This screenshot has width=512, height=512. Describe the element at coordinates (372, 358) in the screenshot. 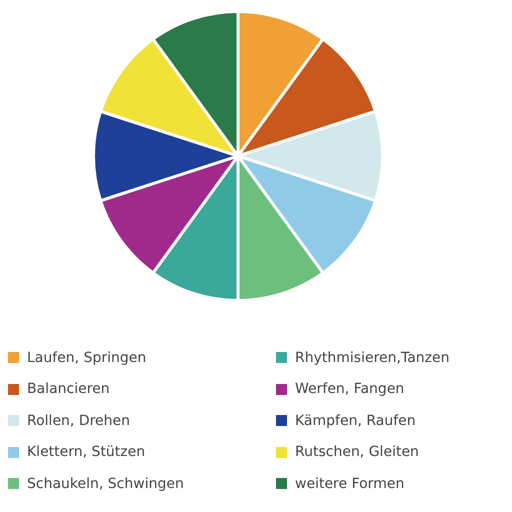

I see `legend-label: Rhythmisieren,Tanzen` at that location.